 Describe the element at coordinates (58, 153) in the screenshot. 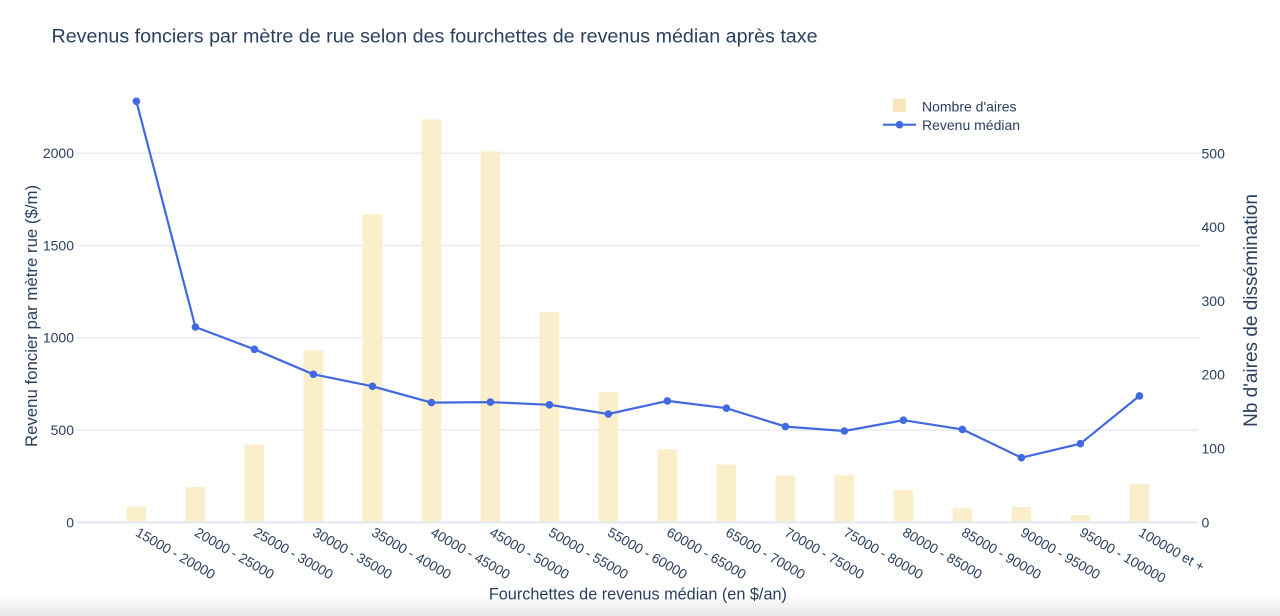

I see `svg-text: 2000` at that location.